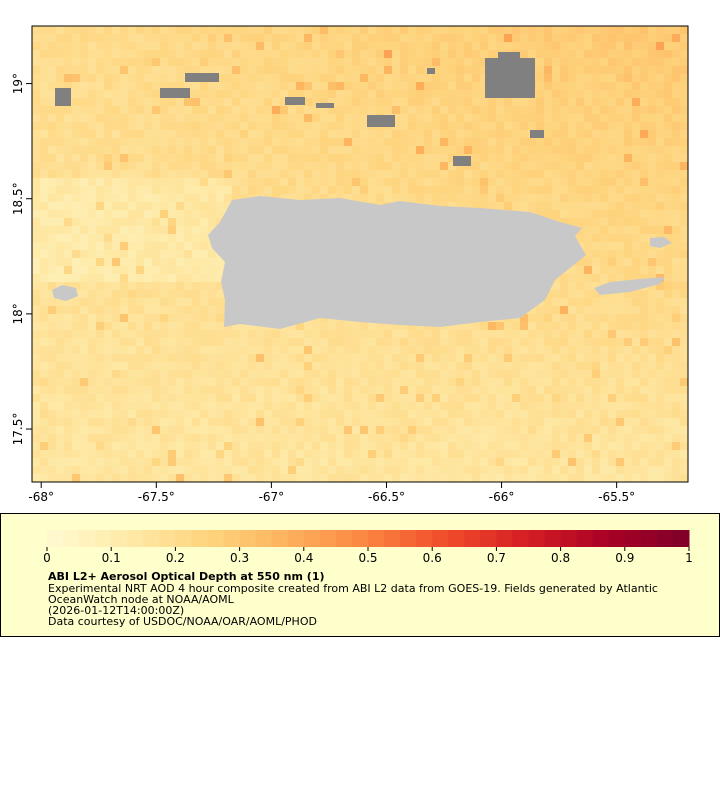 The image size is (720, 804). What do you see at coordinates (665, 538) in the screenshot?
I see `colorbar-swatch` at bounding box center [665, 538].